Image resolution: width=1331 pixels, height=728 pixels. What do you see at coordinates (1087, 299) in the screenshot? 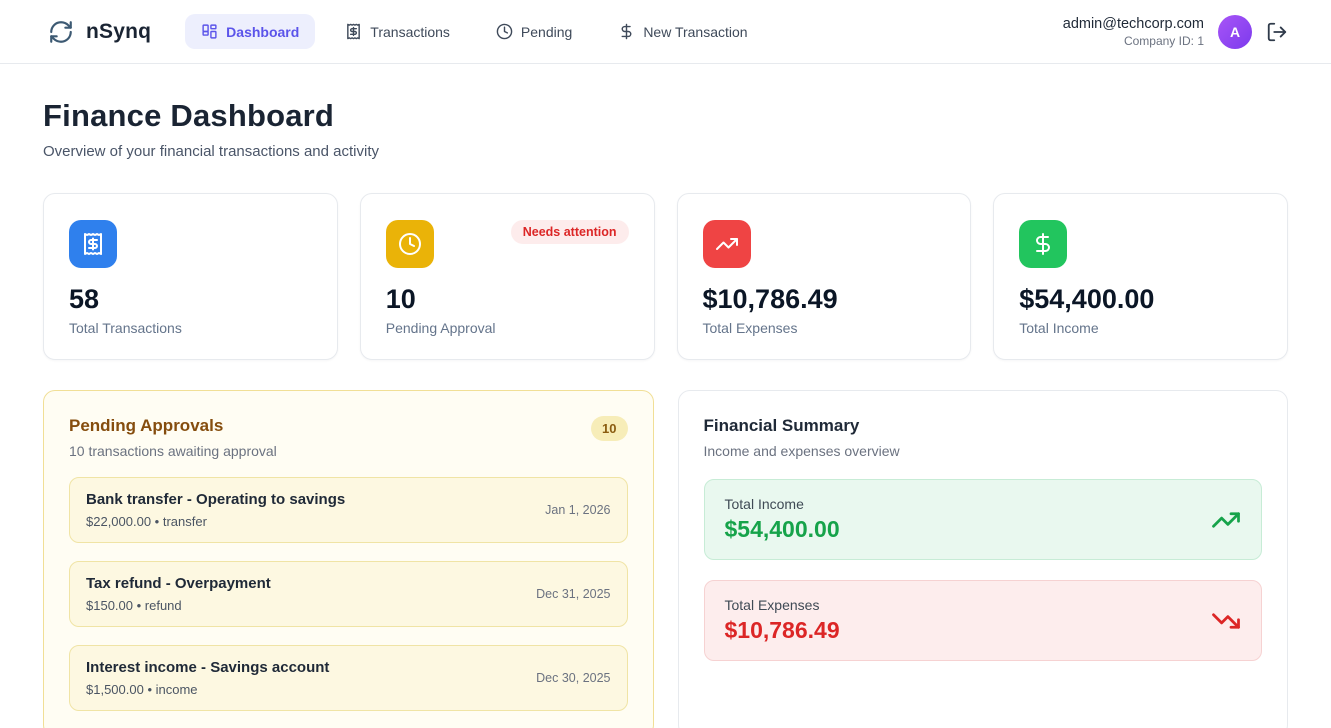
I see `stat-value: $54,400.00` at bounding box center [1087, 299].